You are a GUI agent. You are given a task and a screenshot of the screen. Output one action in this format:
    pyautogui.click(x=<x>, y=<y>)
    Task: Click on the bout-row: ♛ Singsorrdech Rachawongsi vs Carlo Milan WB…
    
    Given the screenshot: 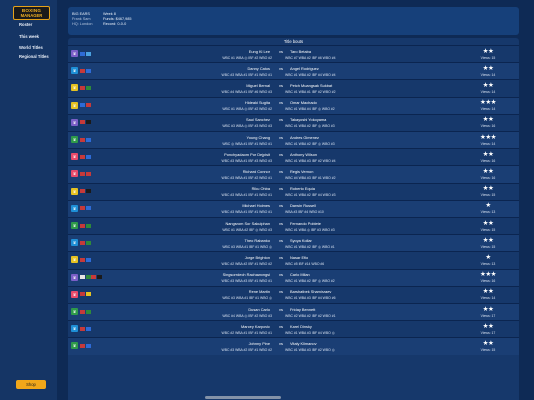 What is the action you would take?
    pyautogui.click(x=293, y=277)
    